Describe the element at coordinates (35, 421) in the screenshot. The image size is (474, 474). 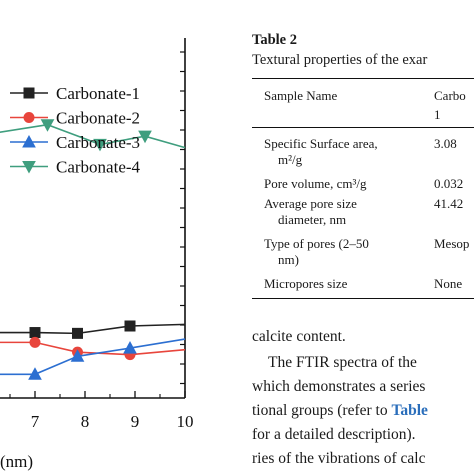
I see `x-tick-label: 7` at that location.